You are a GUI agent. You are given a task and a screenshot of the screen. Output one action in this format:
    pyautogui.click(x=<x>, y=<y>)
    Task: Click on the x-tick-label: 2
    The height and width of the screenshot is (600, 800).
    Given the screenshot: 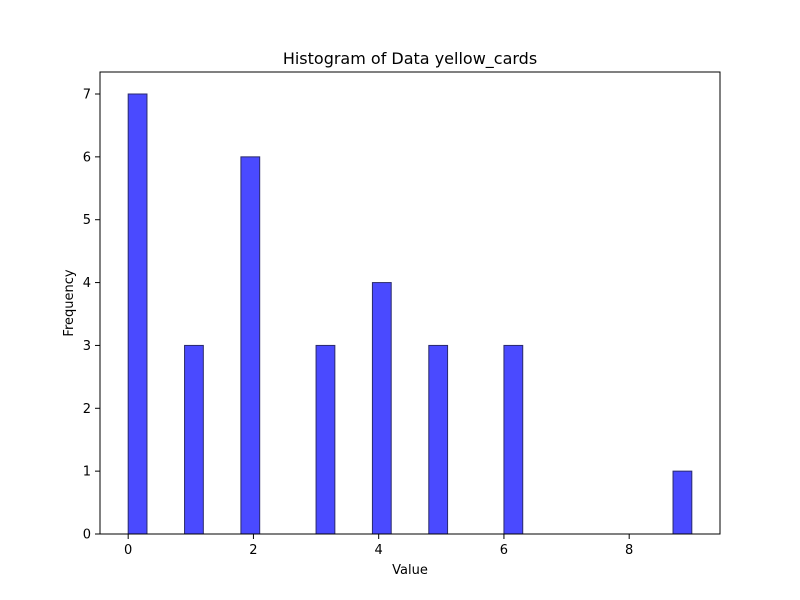 What is the action you would take?
    pyautogui.click(x=253, y=550)
    